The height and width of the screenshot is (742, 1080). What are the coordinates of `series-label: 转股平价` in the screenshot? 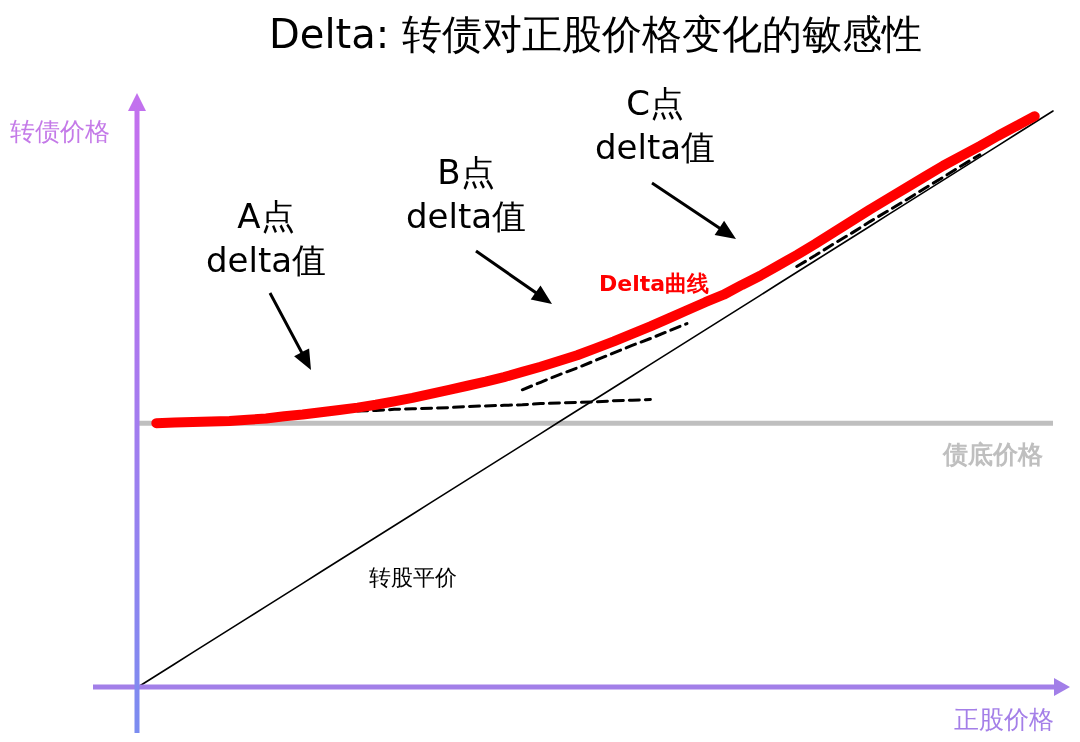 It's located at (412, 578).